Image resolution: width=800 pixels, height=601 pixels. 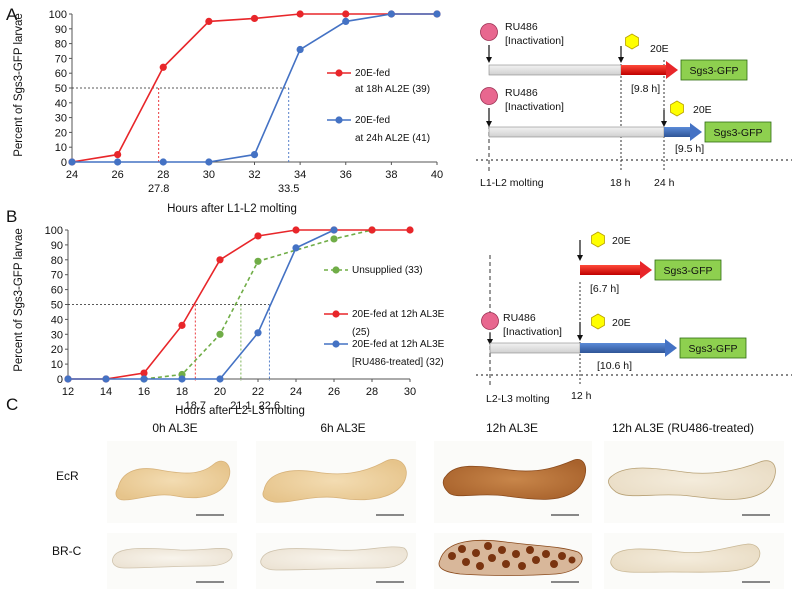 What do you see at coordinates (64, 163) in the screenshot?
I see `chart-a-y-tick-label: 0` at bounding box center [64, 163].